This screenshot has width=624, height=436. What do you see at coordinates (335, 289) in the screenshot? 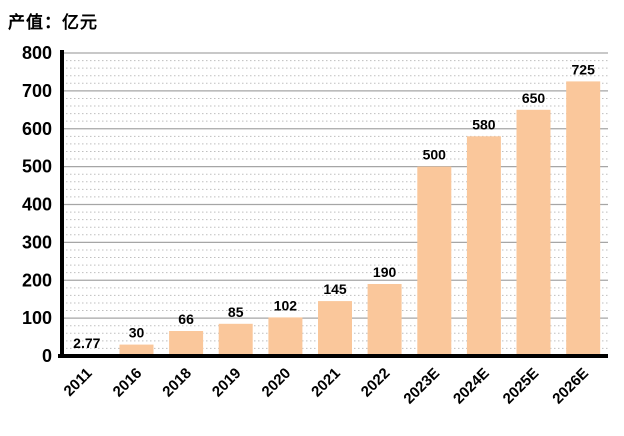
I see `bar-value-label: 145` at bounding box center [335, 289].